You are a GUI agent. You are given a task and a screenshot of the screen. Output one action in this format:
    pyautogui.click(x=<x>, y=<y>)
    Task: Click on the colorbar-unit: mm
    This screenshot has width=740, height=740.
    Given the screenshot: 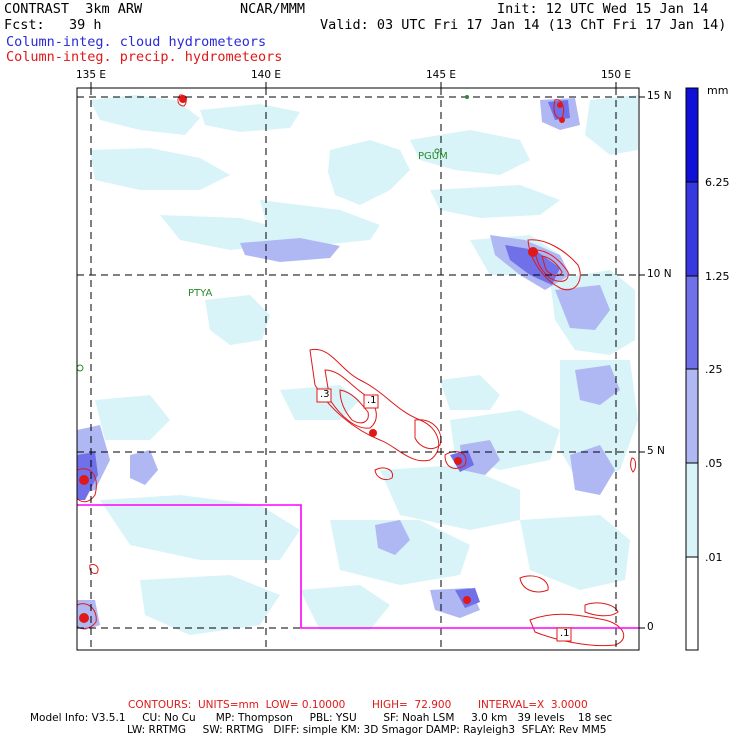 What is the action you would take?
    pyautogui.click(x=718, y=90)
    